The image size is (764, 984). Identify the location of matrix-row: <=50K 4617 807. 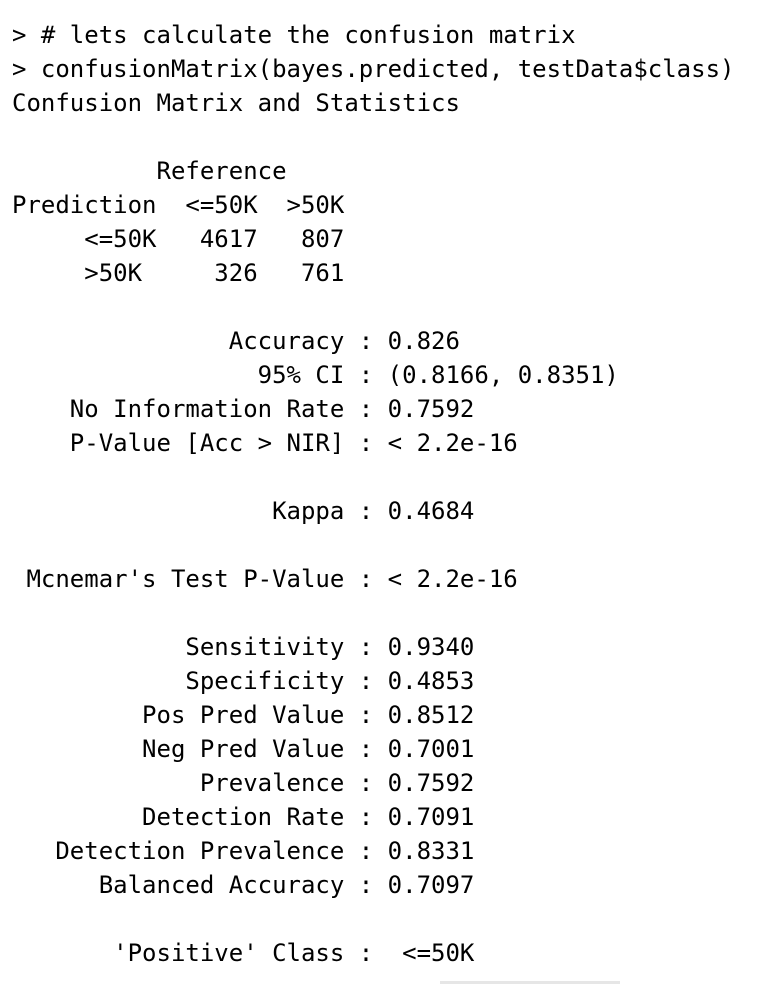
(178, 239).